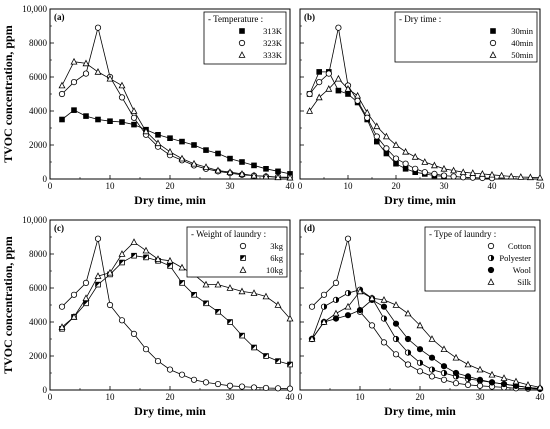 The width and height of the screenshot is (550, 429). What do you see at coordinates (59, 228) in the screenshot?
I see `panel-label: (c)` at bounding box center [59, 228].